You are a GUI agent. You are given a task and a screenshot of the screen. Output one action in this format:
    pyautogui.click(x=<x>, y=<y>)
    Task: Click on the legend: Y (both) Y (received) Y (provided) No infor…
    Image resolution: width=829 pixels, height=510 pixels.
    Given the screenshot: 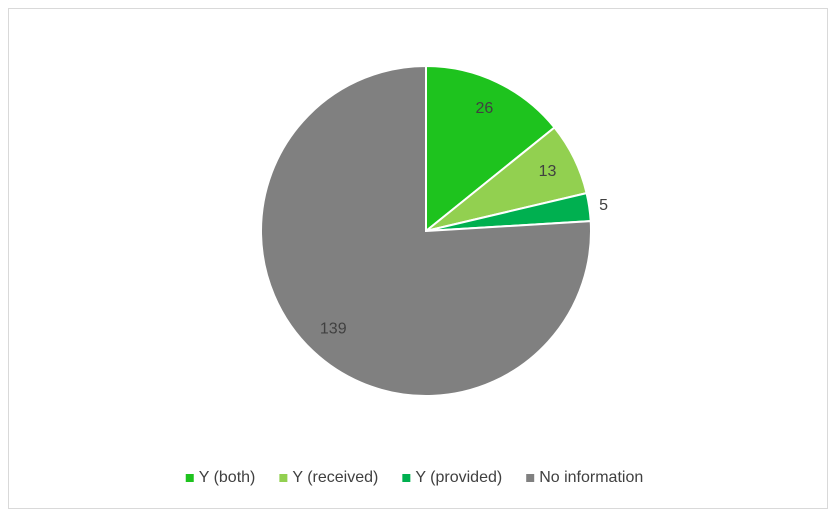 What is the action you would take?
    pyautogui.click(x=414, y=477)
    